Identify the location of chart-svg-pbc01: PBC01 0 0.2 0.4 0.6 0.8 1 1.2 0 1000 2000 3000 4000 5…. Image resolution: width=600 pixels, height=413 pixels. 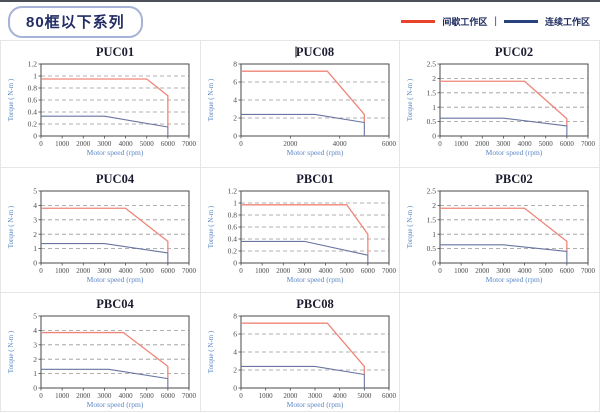
(302, 228).